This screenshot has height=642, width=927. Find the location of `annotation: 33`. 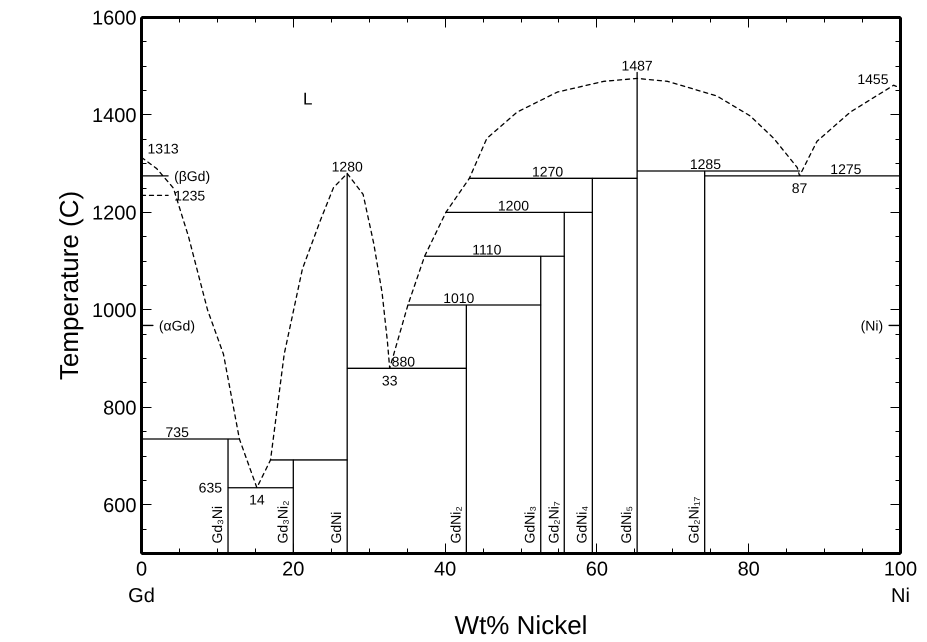

annotation: 33 is located at coordinates (390, 380).